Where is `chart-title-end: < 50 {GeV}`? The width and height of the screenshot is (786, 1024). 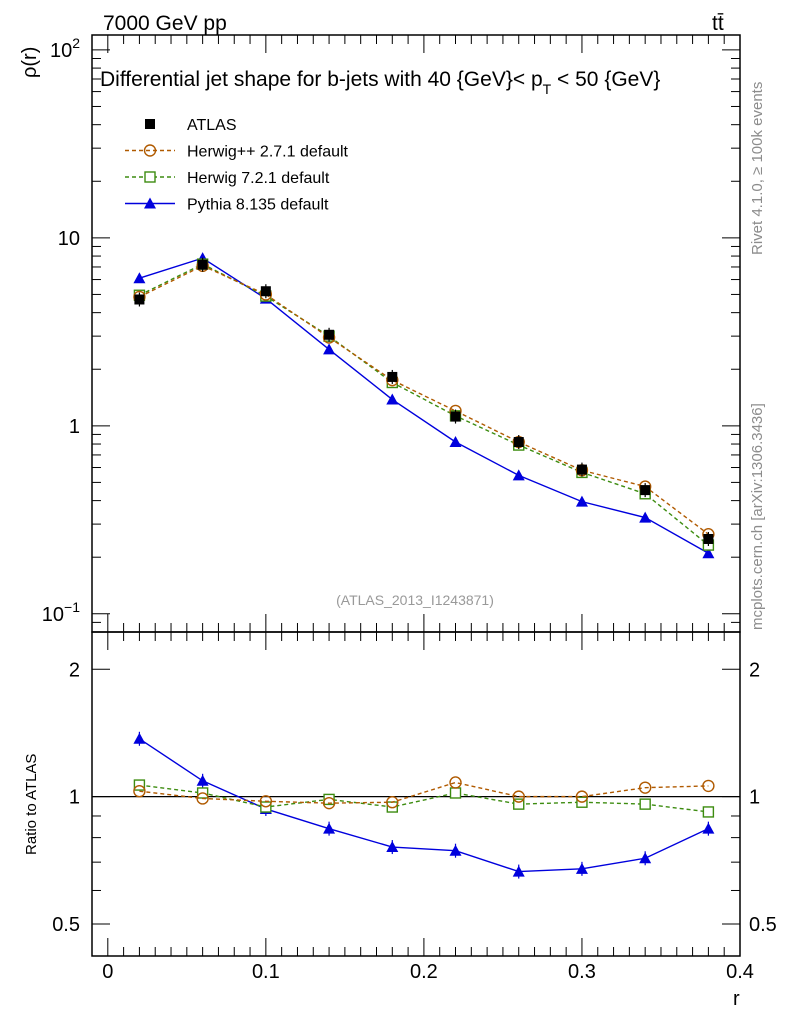 chart-title-end: < 50 {GeV} is located at coordinates (605, 79).